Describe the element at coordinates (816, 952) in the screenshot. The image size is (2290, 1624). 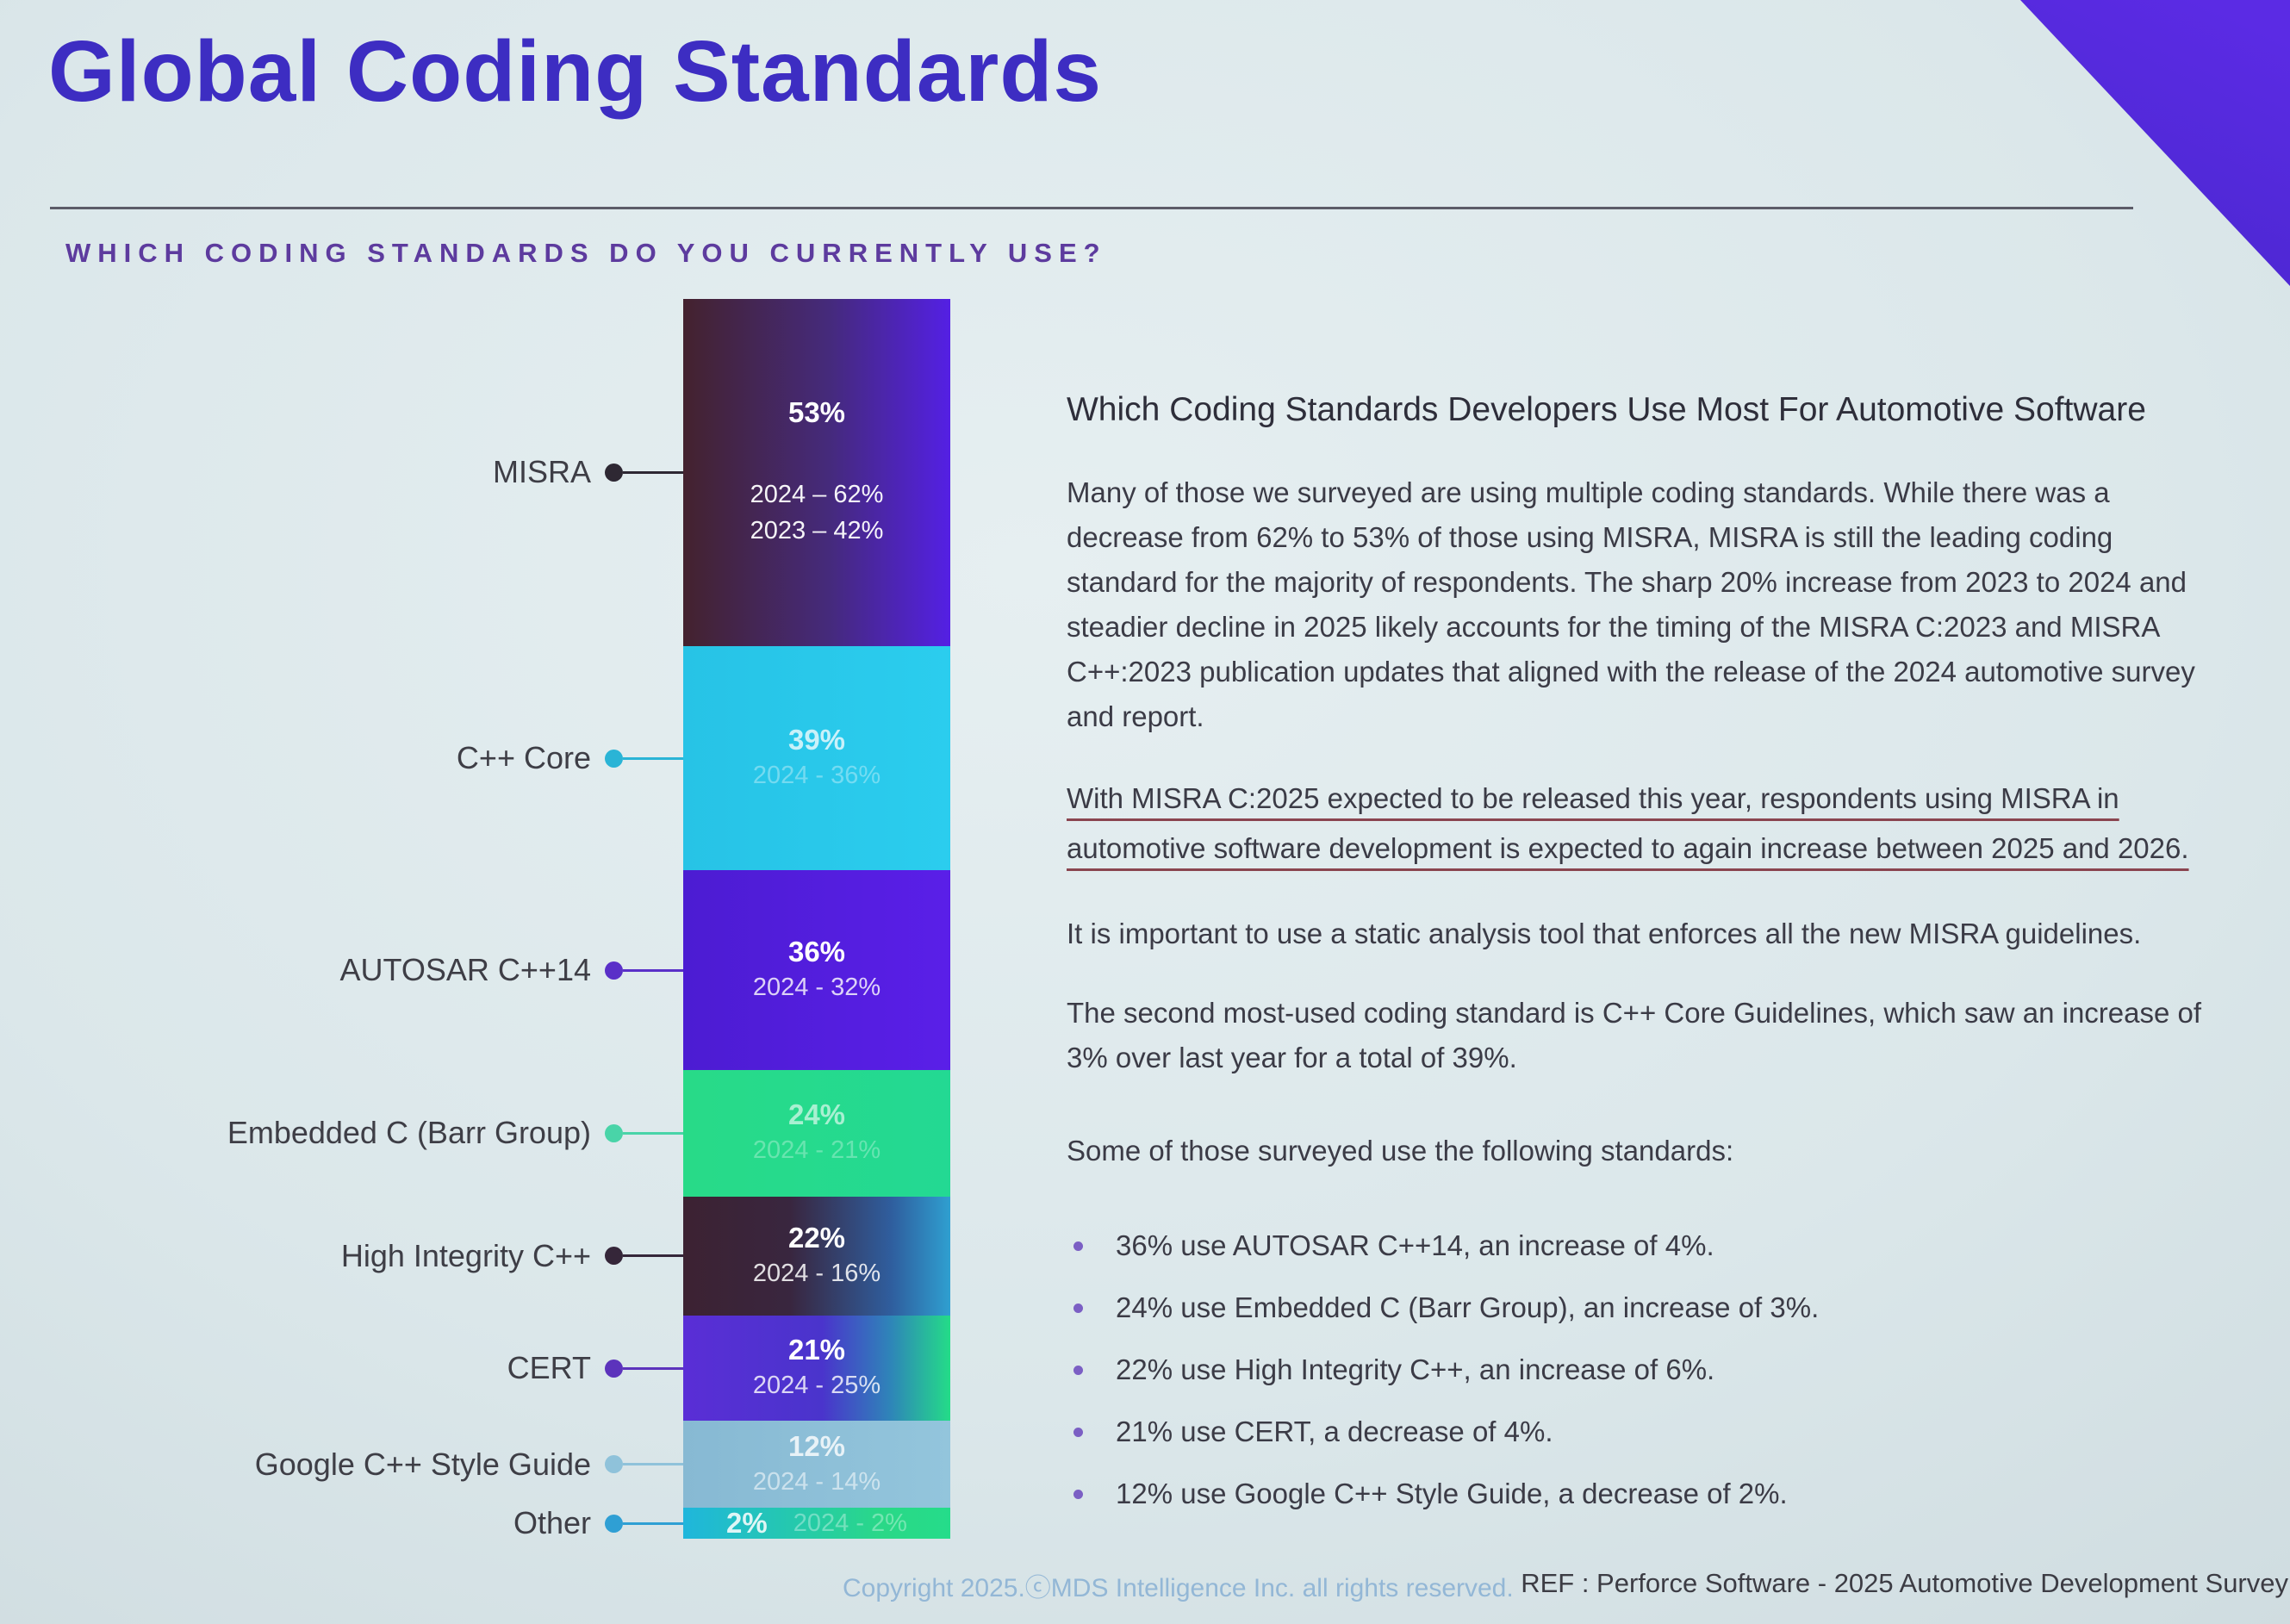
I see `segment-value-label: 36%` at that location.